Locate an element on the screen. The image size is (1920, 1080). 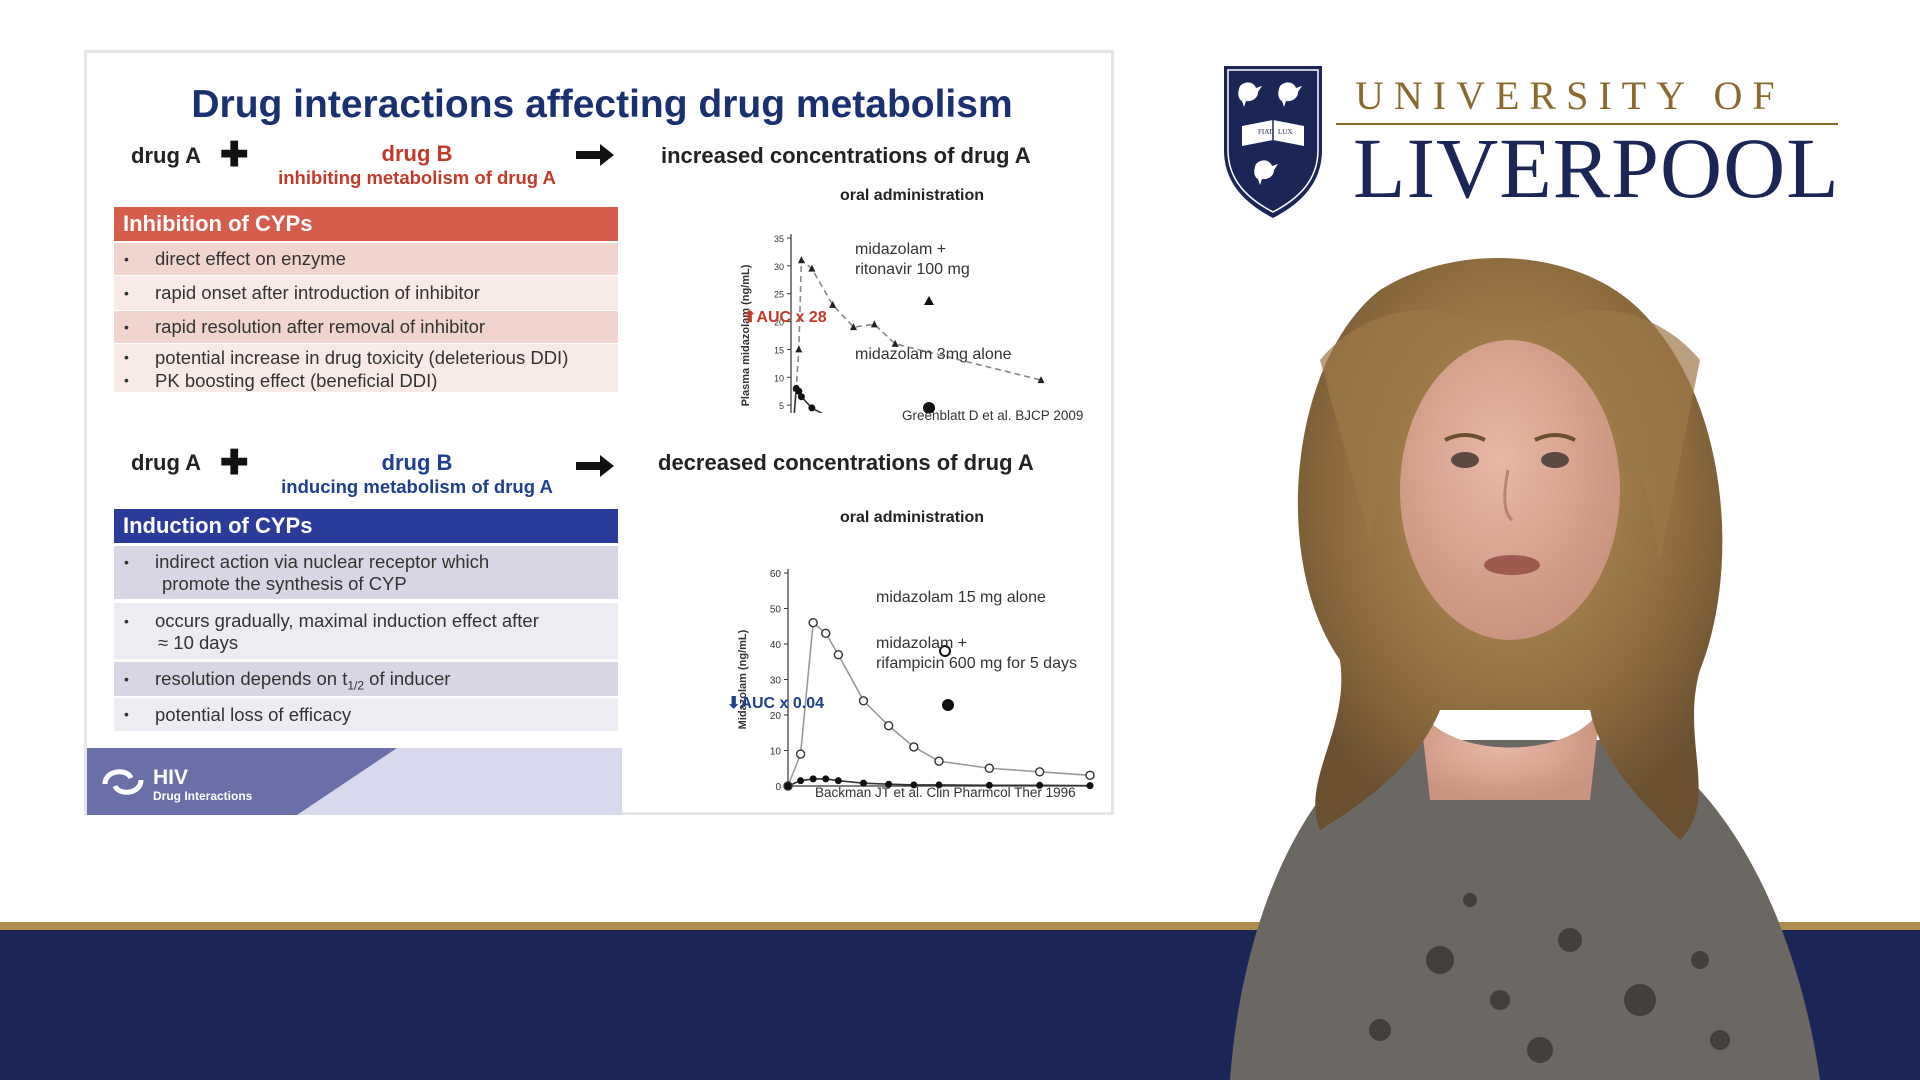
arrow-up-icon: ⬆ is located at coordinates (750, 317).